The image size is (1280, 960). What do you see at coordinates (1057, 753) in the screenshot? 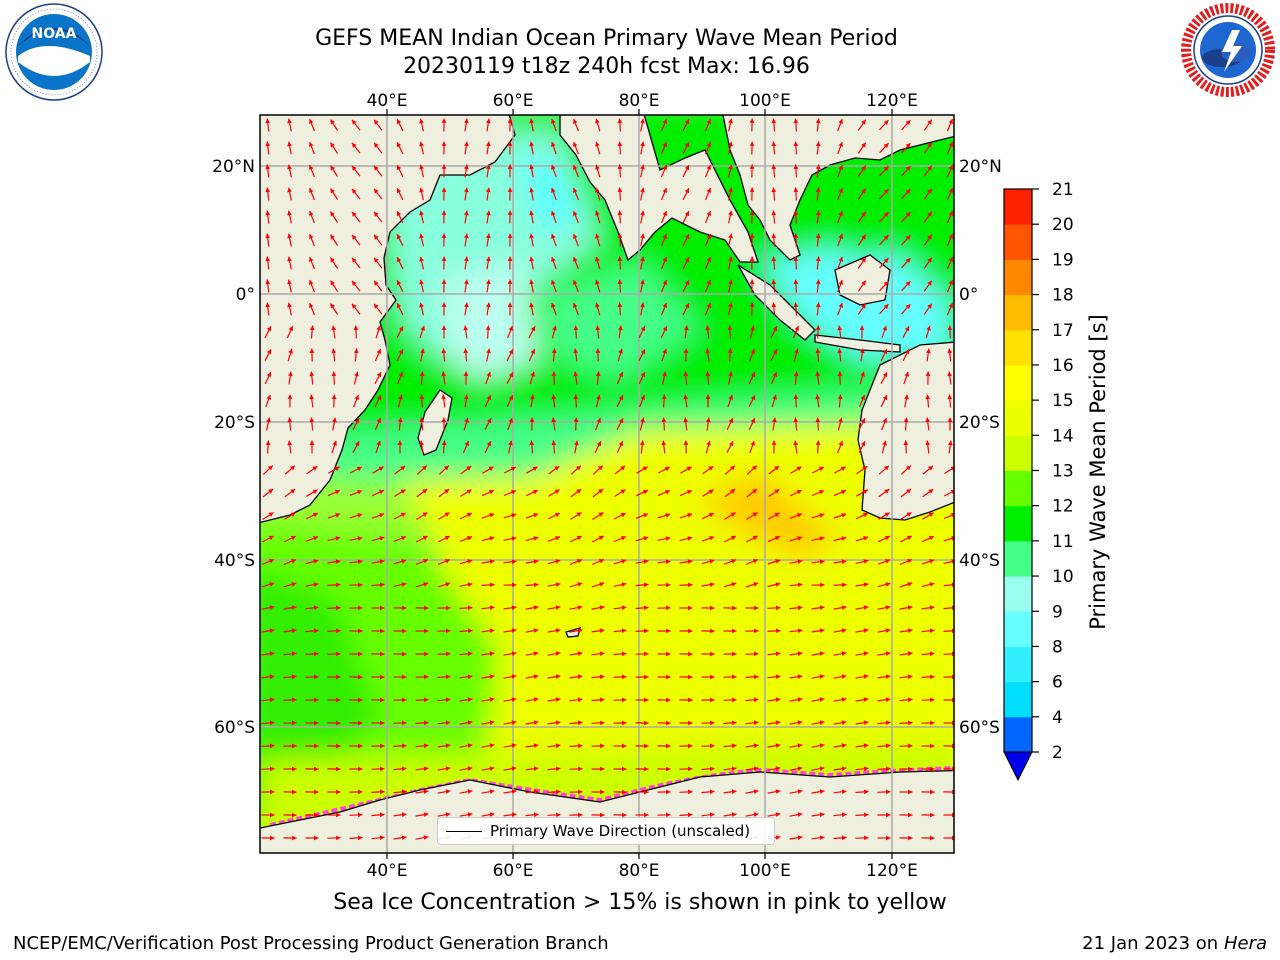
I see `colorbar-tick-label: 2` at bounding box center [1057, 753].